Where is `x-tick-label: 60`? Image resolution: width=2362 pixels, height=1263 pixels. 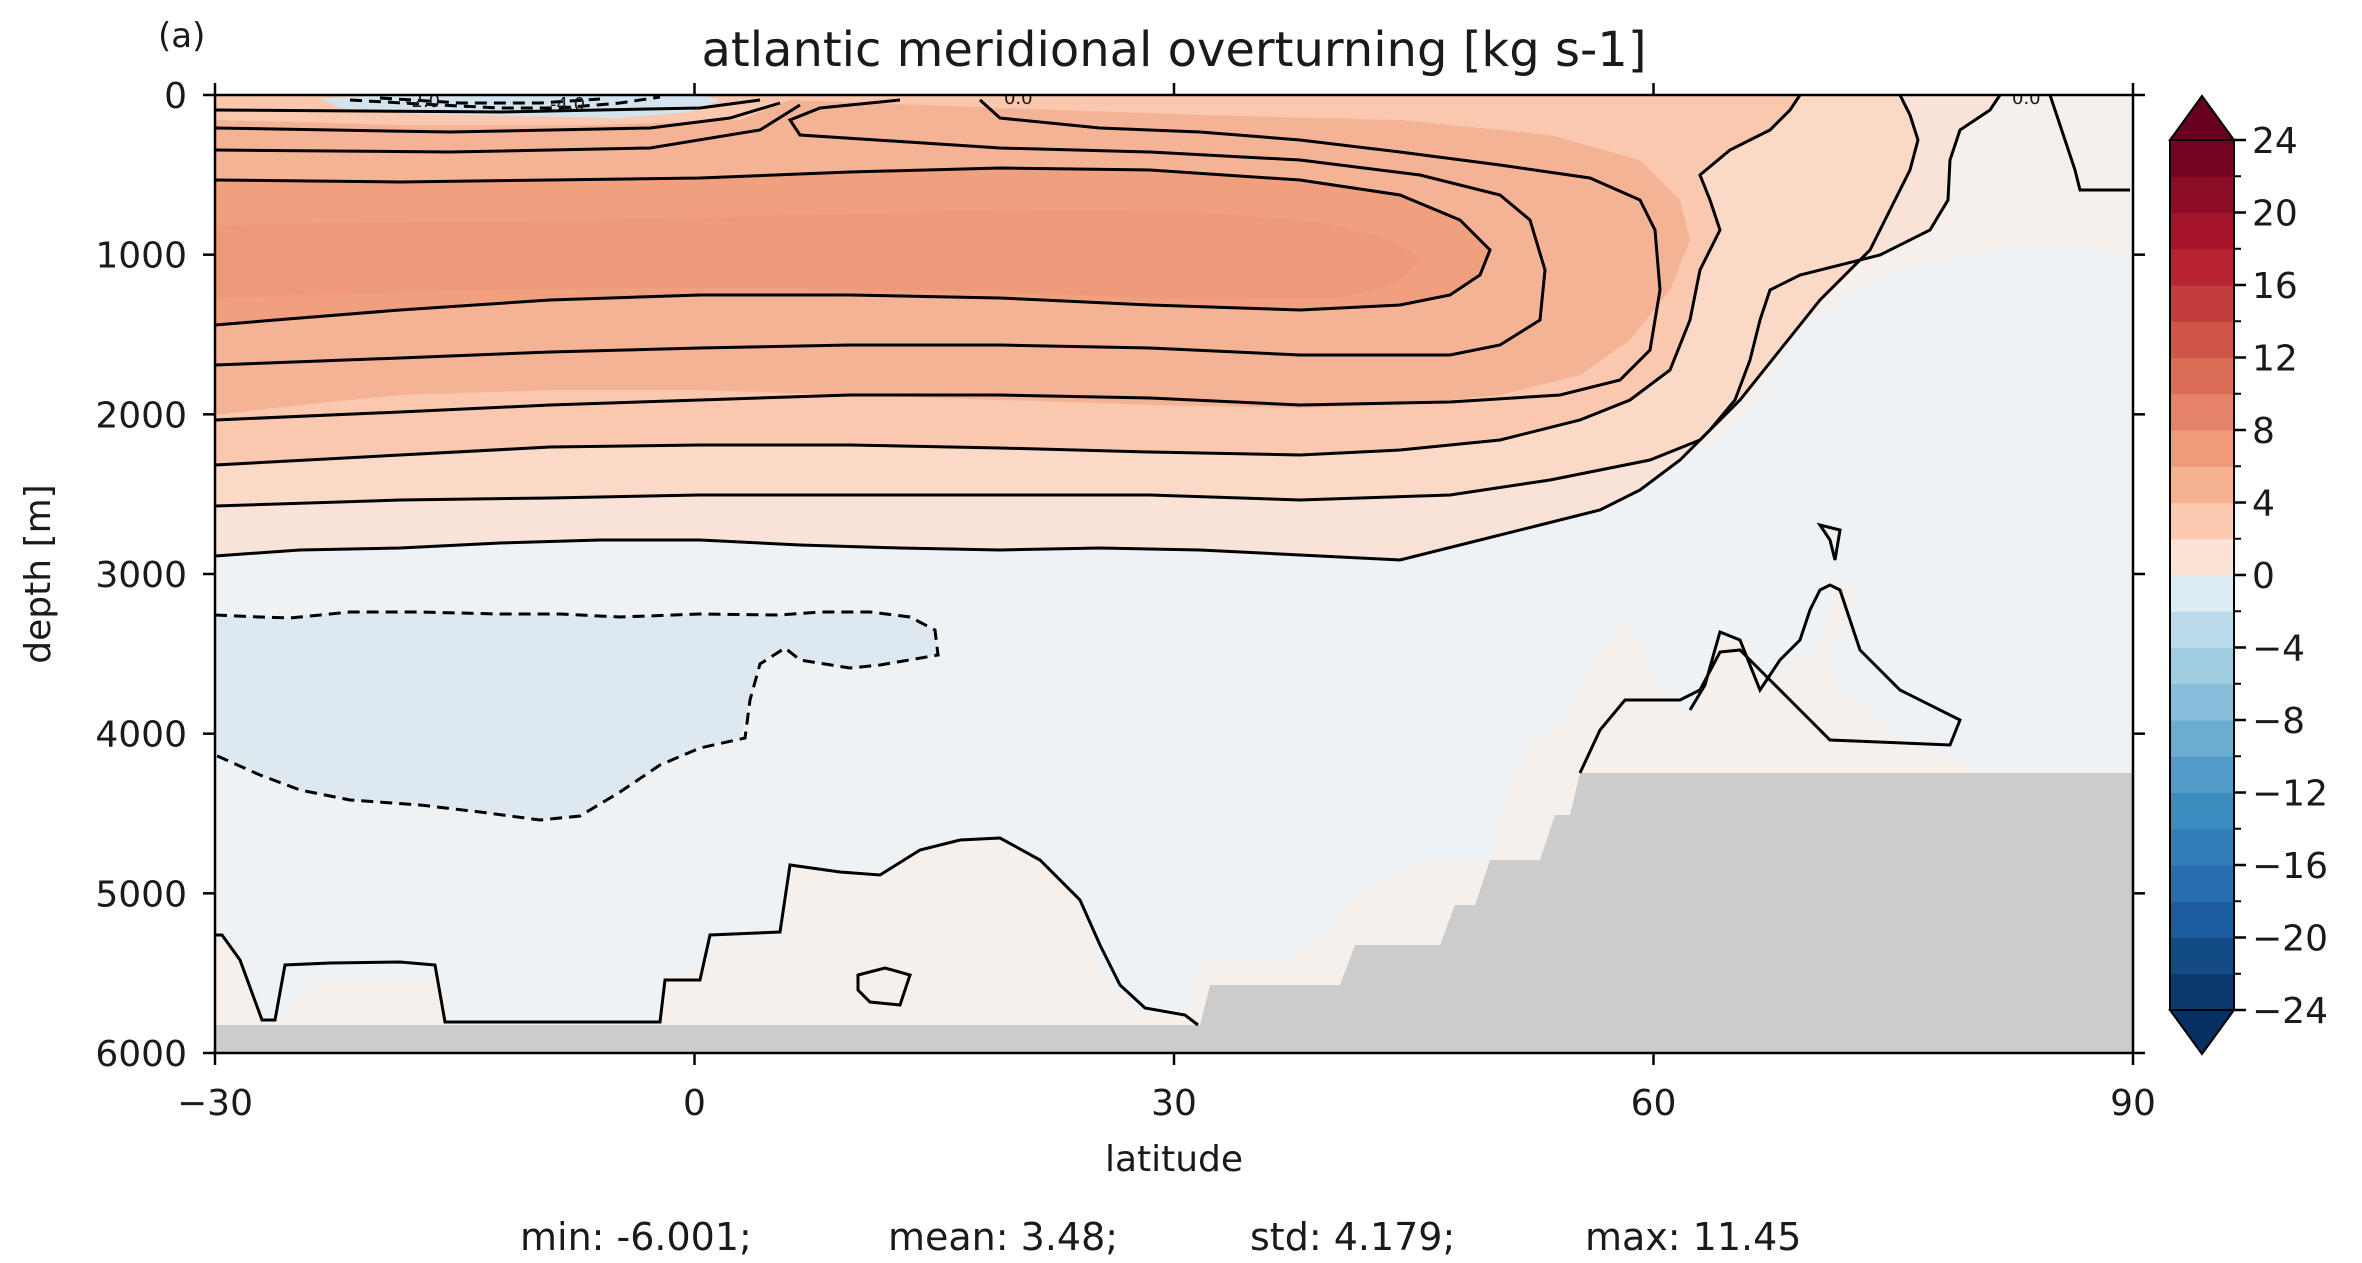 x-tick-label: 60 is located at coordinates (1654, 1103).